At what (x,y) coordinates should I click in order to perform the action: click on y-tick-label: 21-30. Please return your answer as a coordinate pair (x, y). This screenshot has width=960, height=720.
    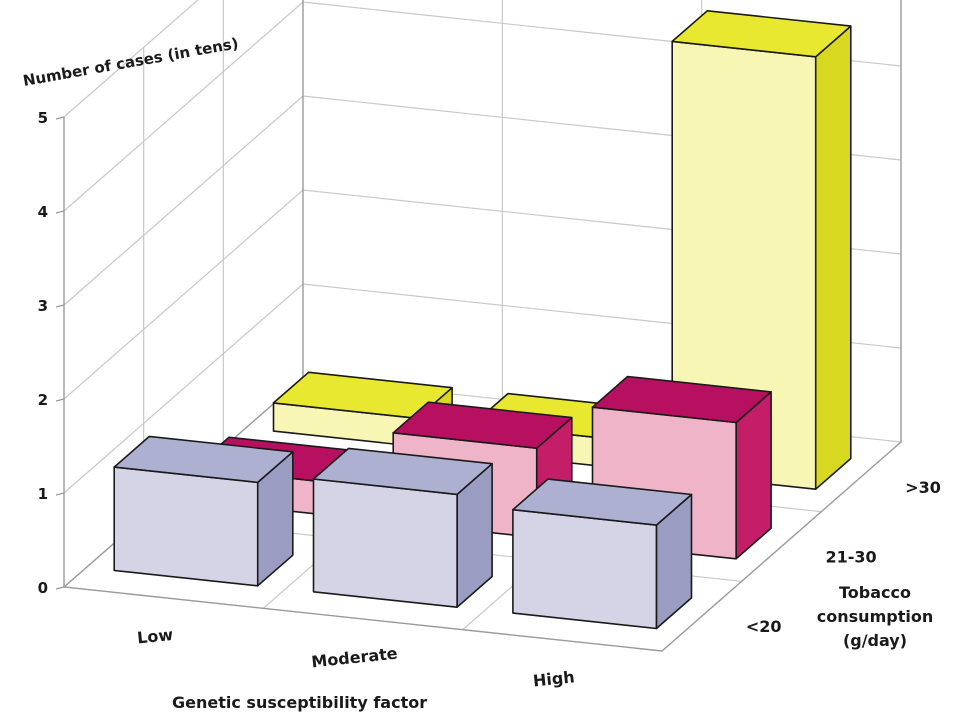
    Looking at the image, I should click on (851, 557).